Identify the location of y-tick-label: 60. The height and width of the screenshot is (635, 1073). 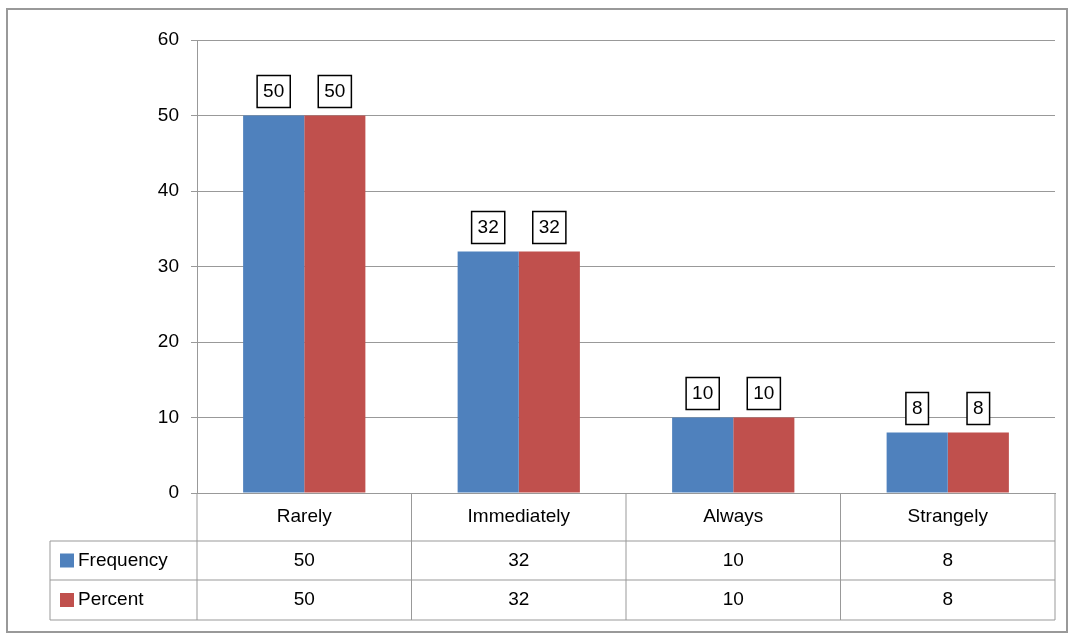
(168, 39).